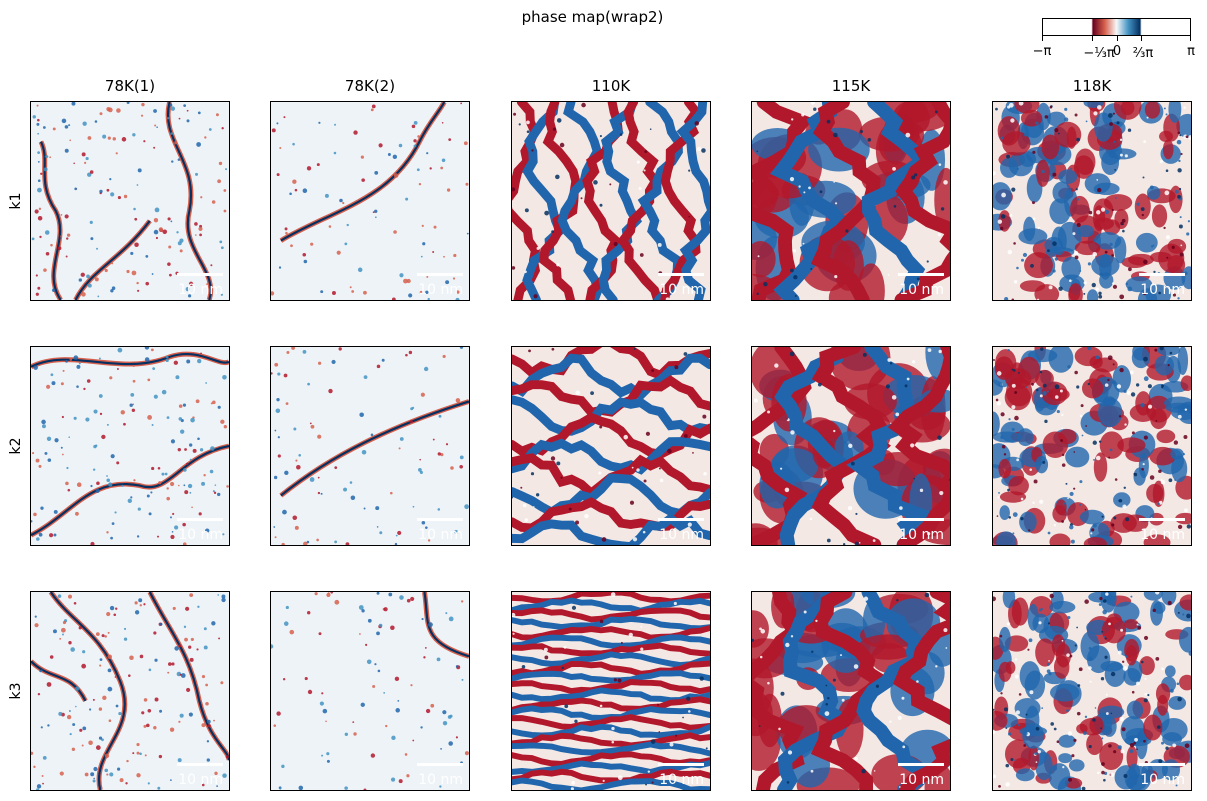 Image resolution: width=1207 pixels, height=801 pixels. What do you see at coordinates (611, 528) in the screenshot?
I see `phase-stripe` at bounding box center [611, 528].